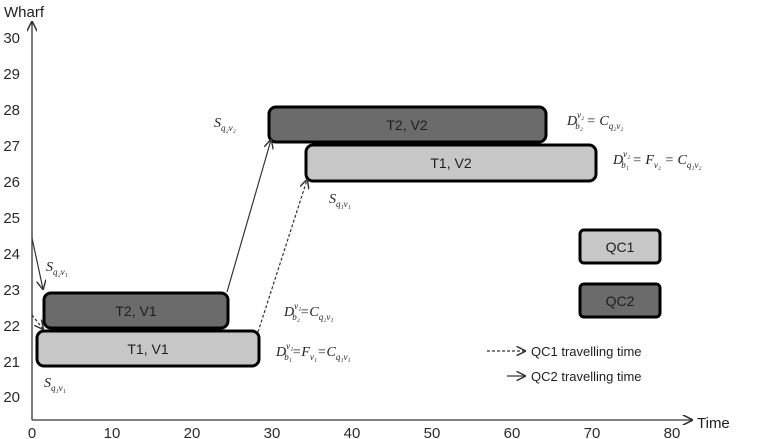 Image resolution: width=767 pixels, height=439 pixels. Describe the element at coordinates (11, 326) in the screenshot. I see `y-tick-label: 22` at that location.